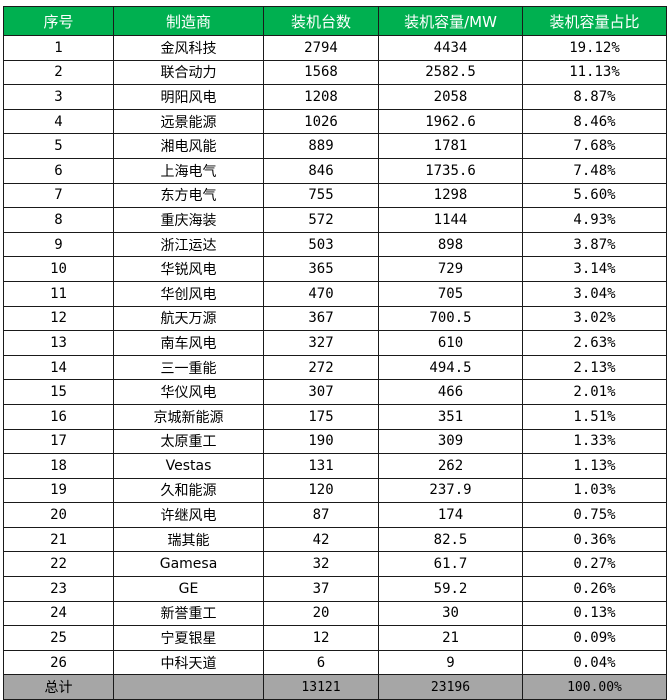 The height and width of the screenshot is (700, 669). I want to click on row-share-cell: 3.14%, so click(594, 269).